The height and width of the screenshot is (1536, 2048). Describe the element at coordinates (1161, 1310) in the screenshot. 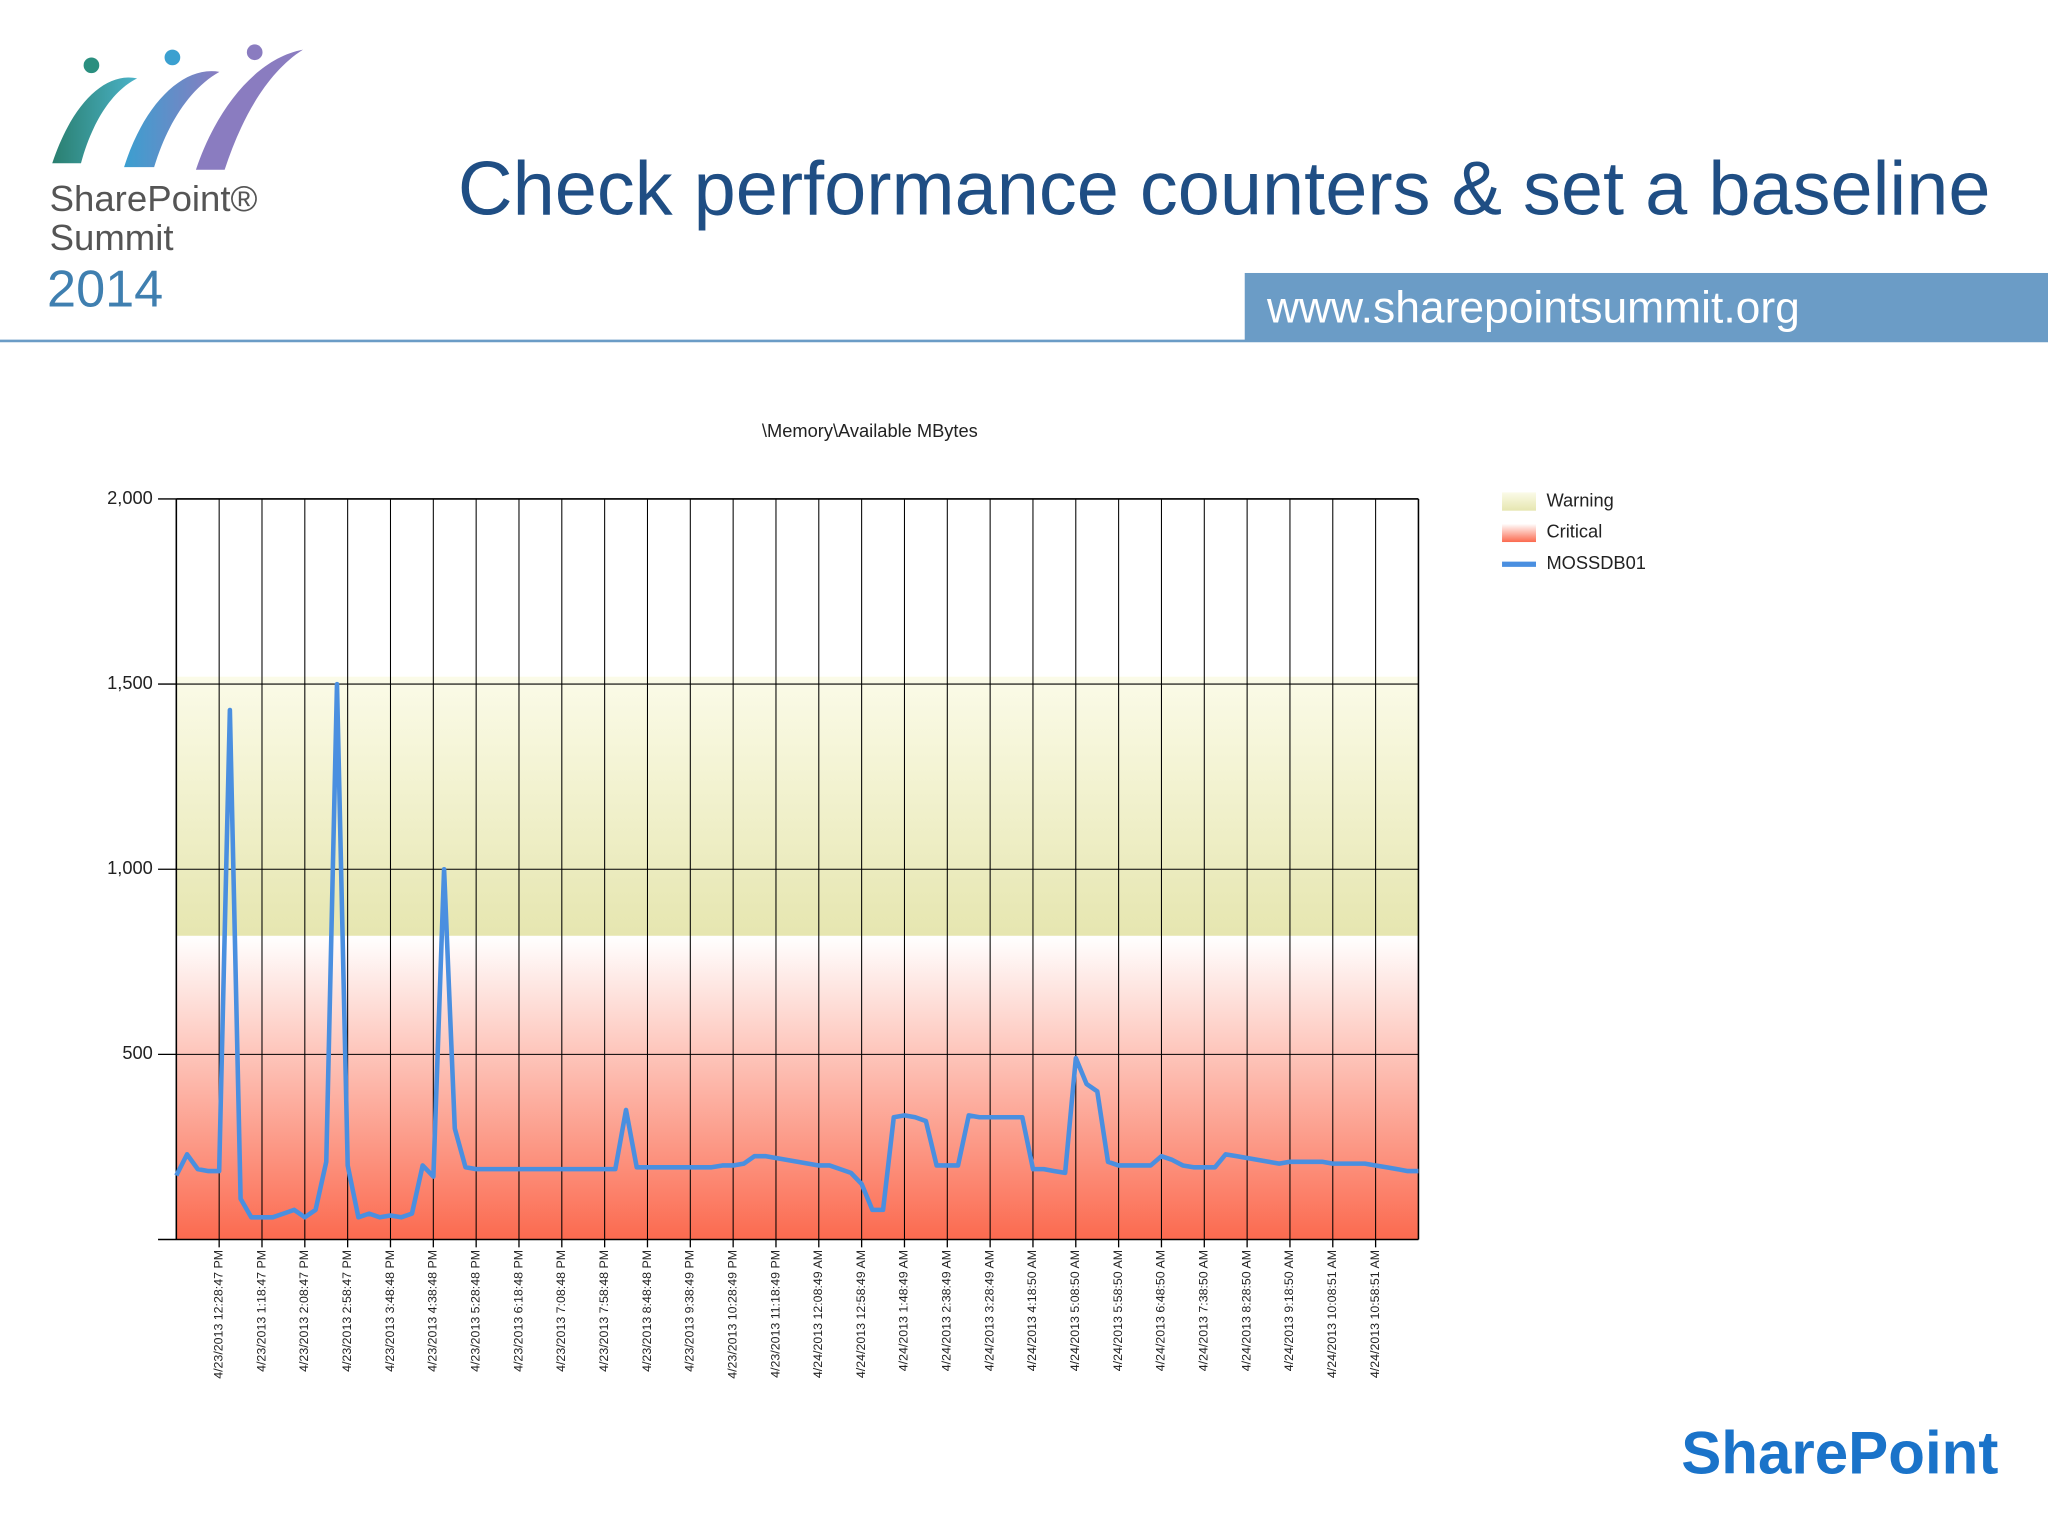

I see `x-tick-label: 4/24/2013 6:48:50 AM` at that location.